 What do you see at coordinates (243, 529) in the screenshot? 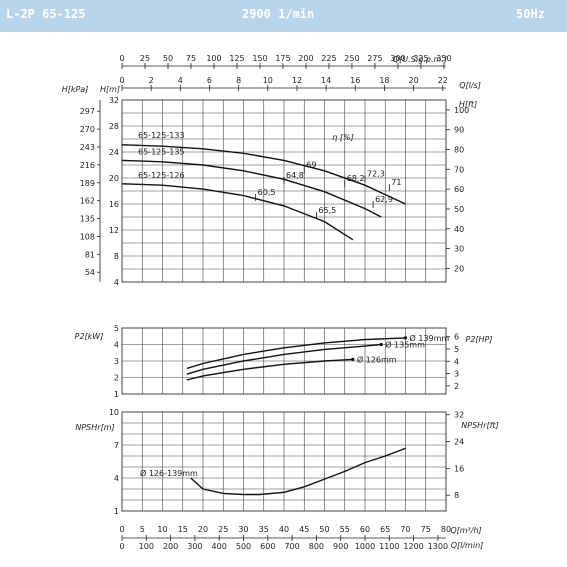
I see `bottom-axis-m3h-tick-label: 30` at bounding box center [243, 529].